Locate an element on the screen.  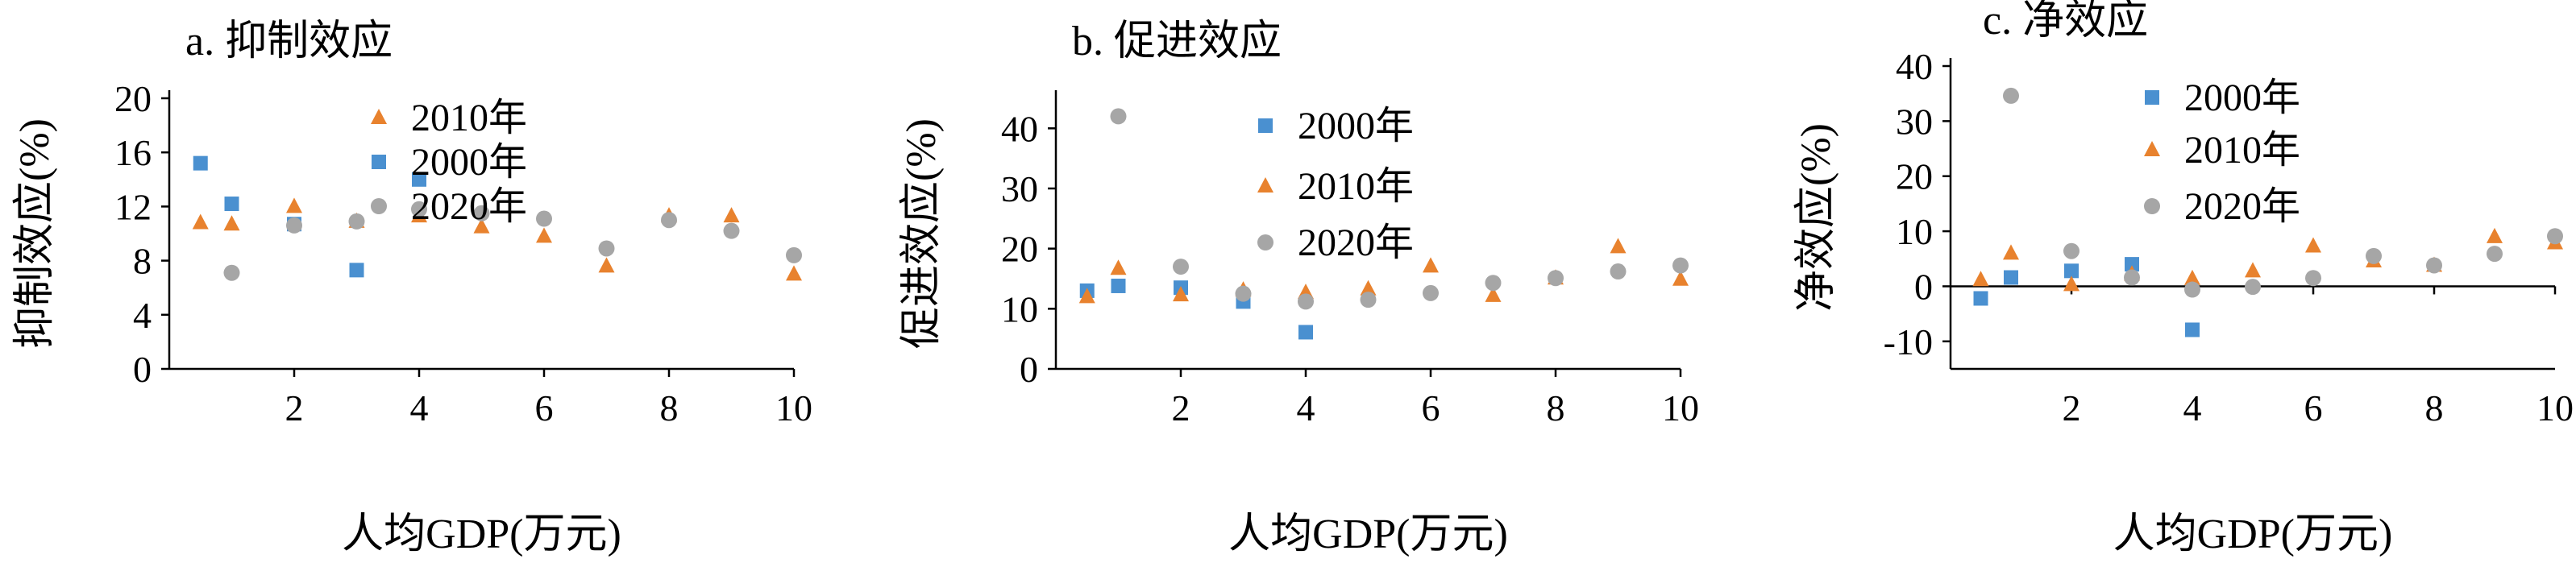
y-axis-label: 抑制效应(%) is located at coordinates (35, 233).